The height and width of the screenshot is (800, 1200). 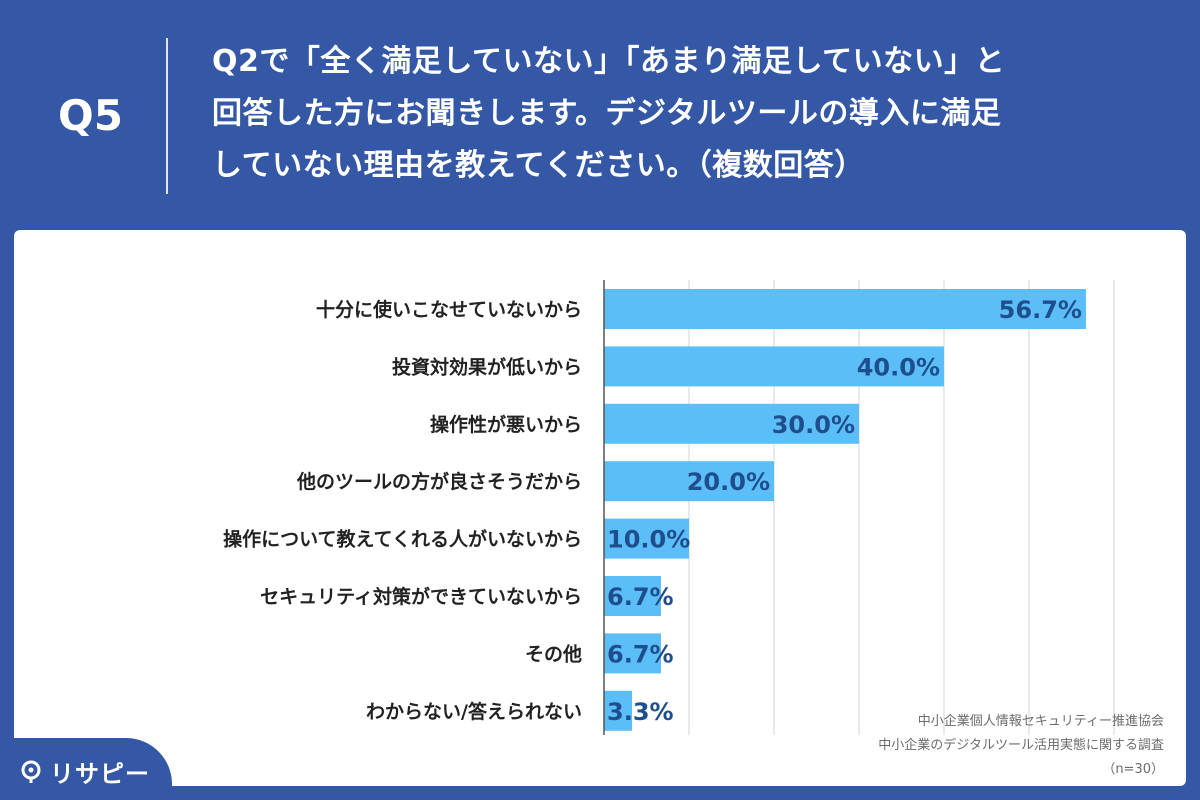 What do you see at coordinates (728, 482) in the screenshot?
I see `value-label: 20.0%` at bounding box center [728, 482].